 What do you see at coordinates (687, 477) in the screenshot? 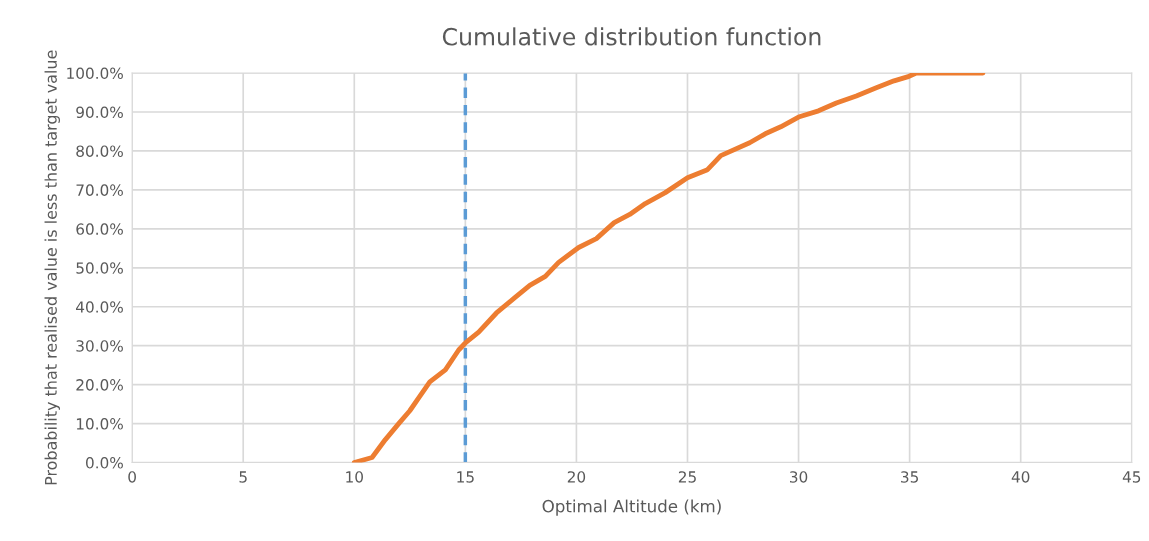
I see `x-tick-label: 25` at bounding box center [687, 477].